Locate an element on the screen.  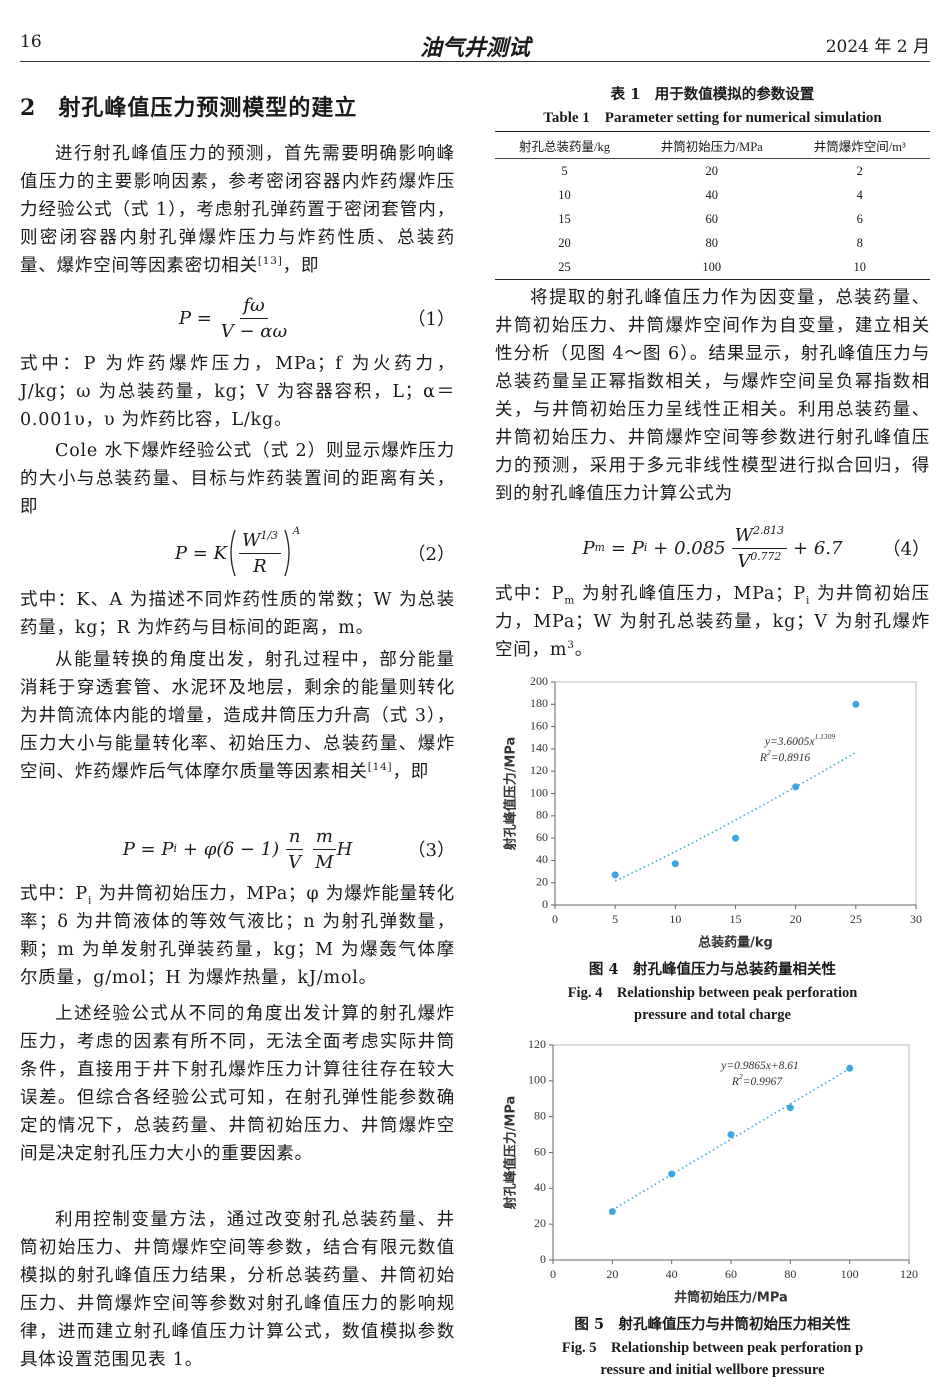
numerator: fω is located at coordinates (254, 307).